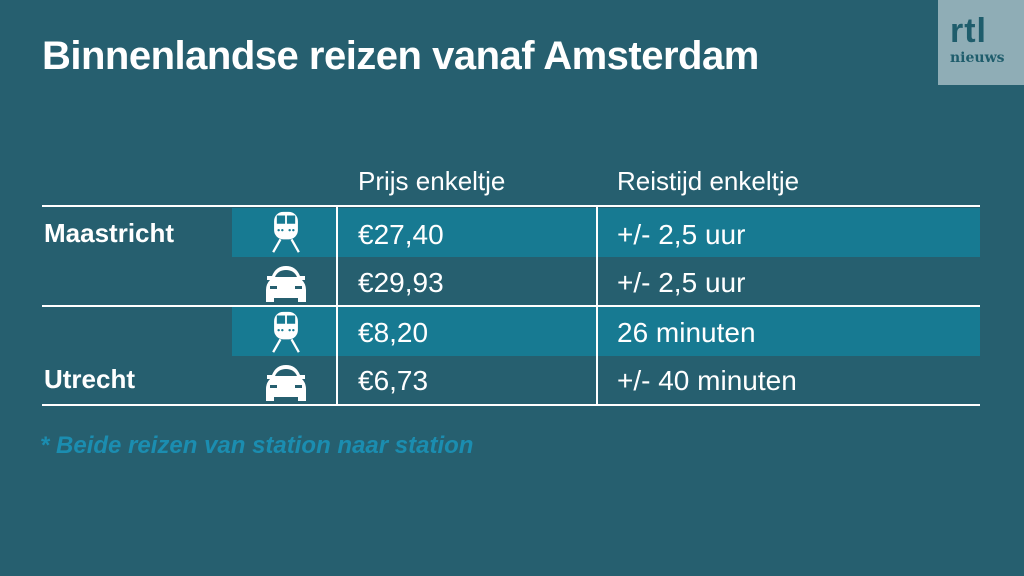  Describe the element at coordinates (432, 181) in the screenshot. I see `header-price: Prijs enkeltje` at that location.